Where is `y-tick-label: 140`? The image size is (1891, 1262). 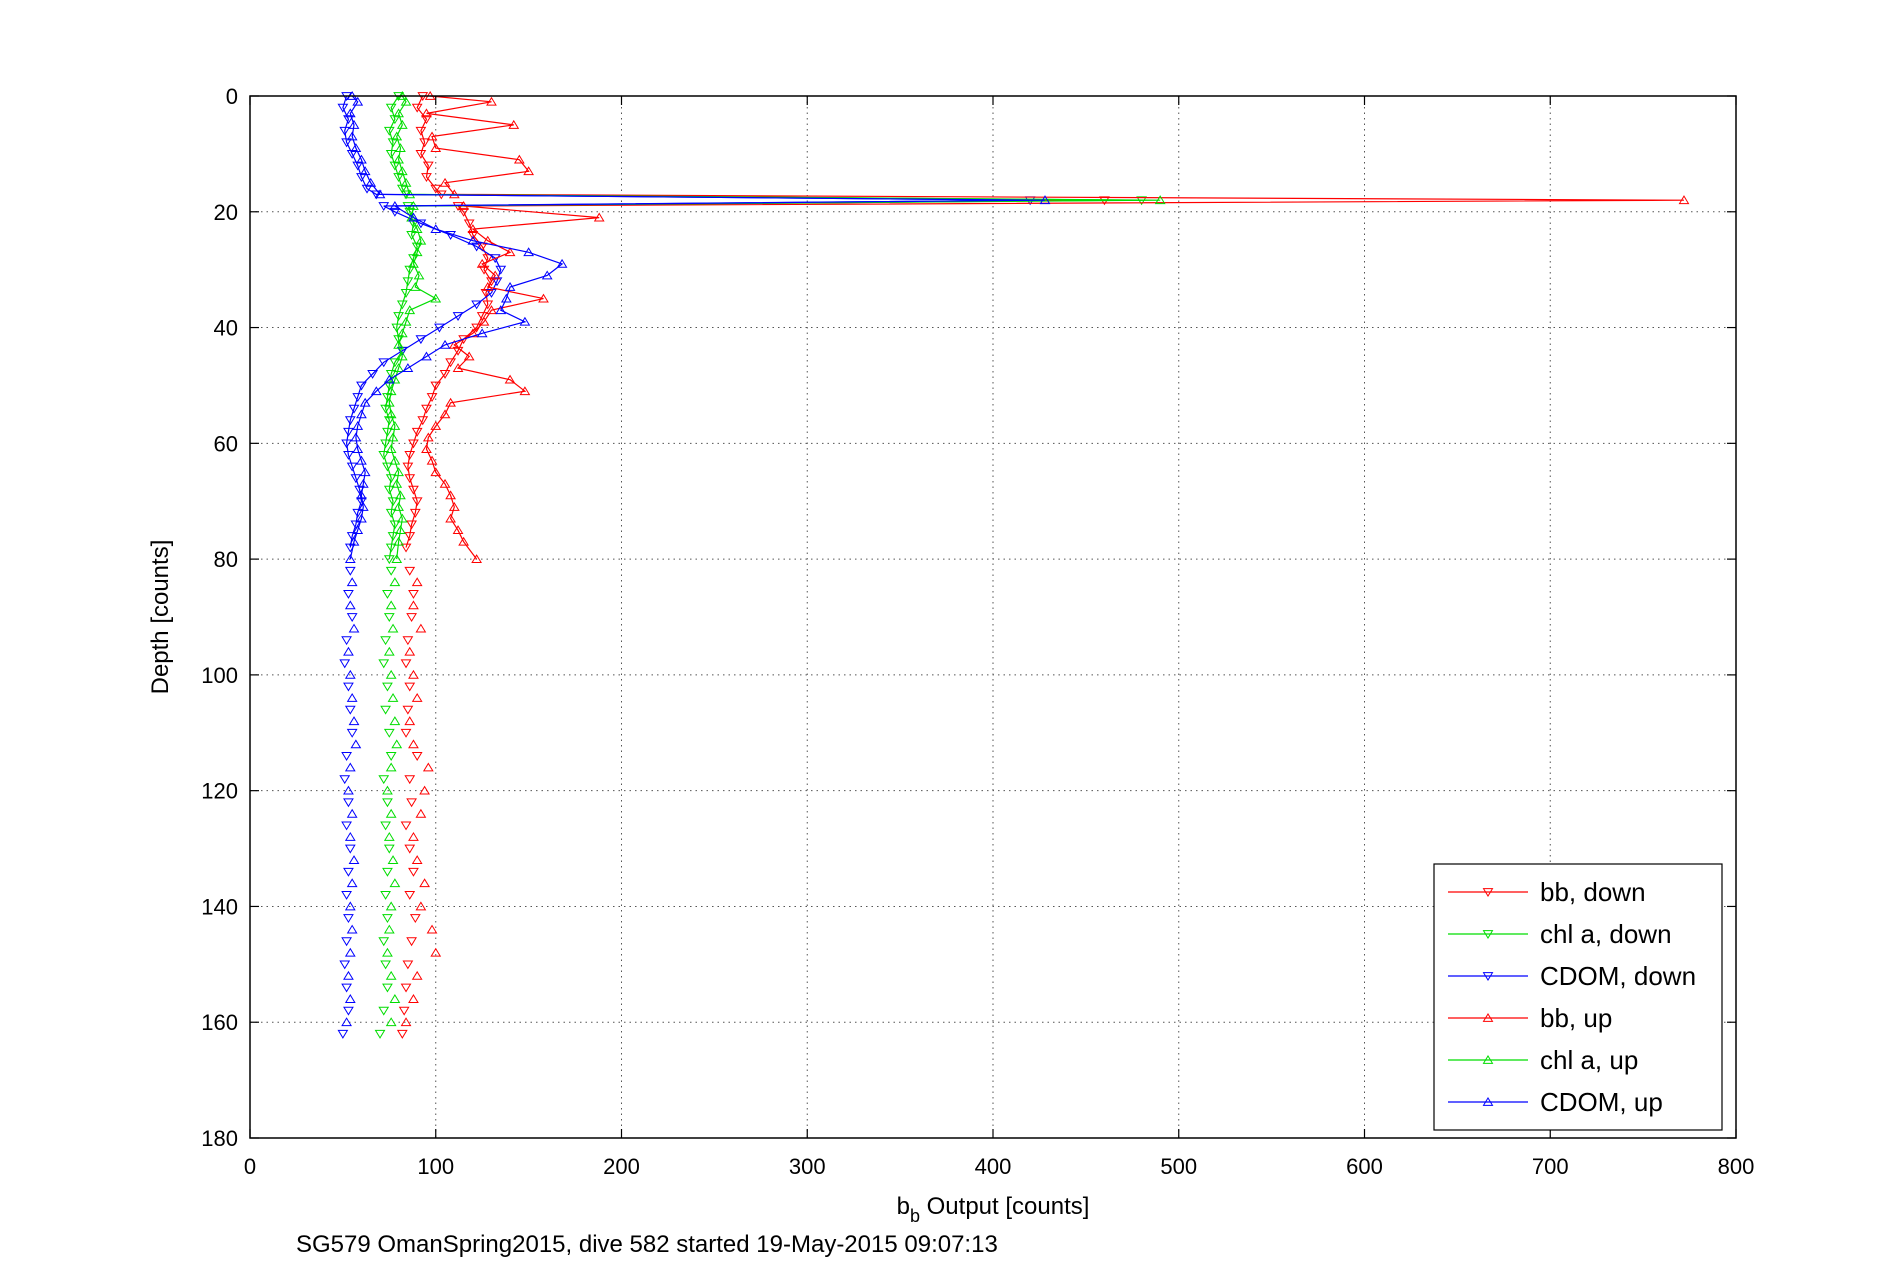 y-tick-label: 140 is located at coordinates (219, 906).